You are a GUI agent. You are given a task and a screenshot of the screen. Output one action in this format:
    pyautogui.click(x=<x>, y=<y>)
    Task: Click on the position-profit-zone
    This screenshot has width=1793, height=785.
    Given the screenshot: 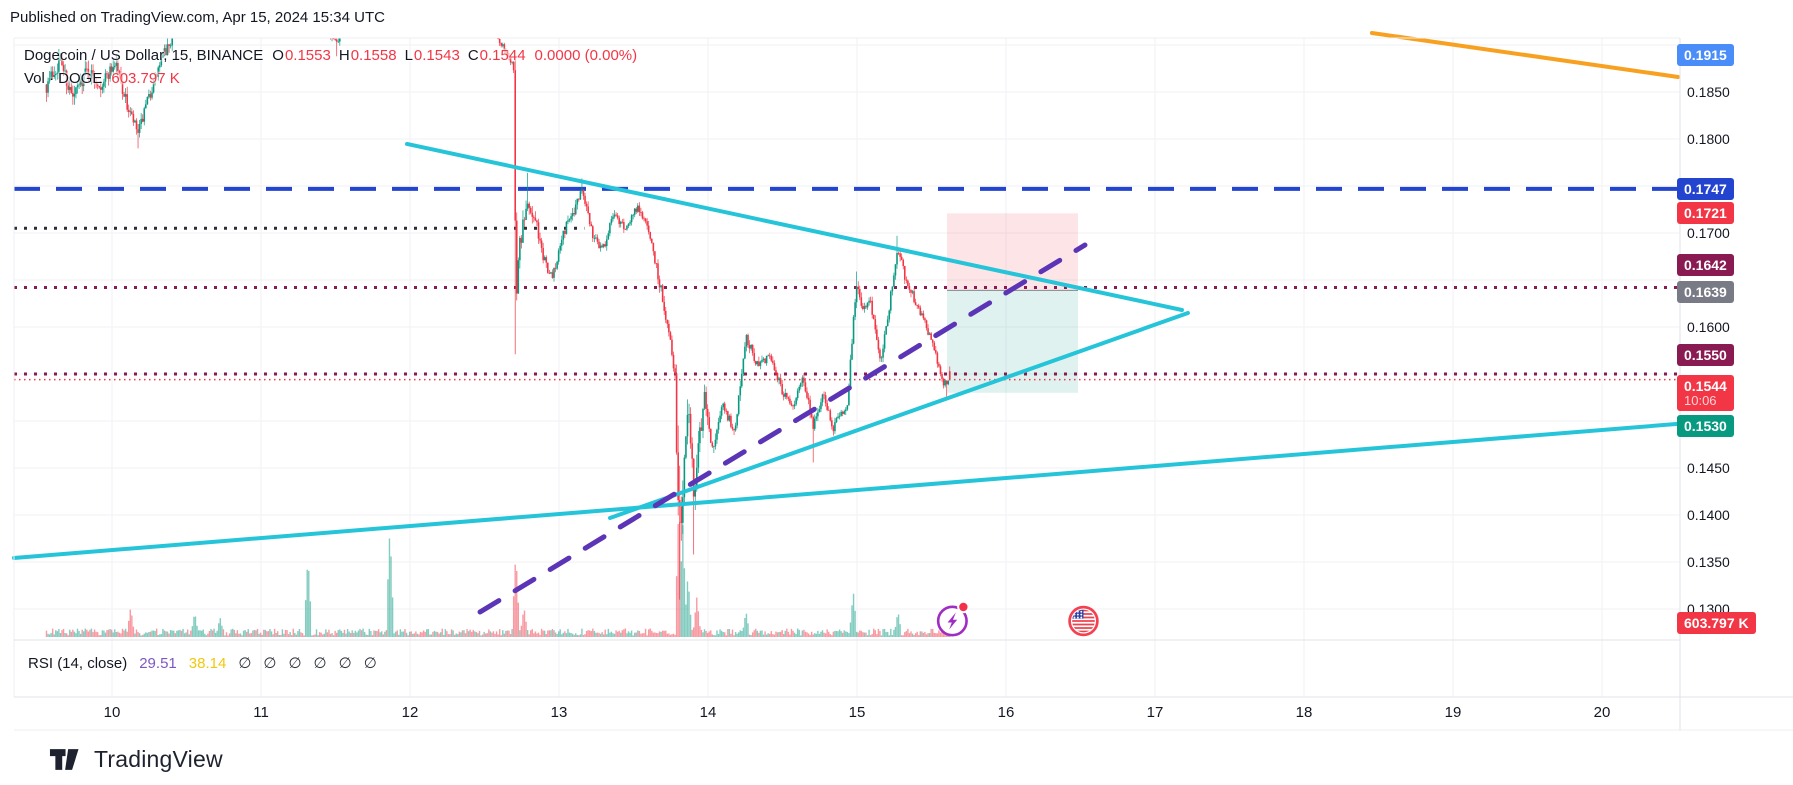 What is the action you would take?
    pyautogui.click(x=1012, y=341)
    